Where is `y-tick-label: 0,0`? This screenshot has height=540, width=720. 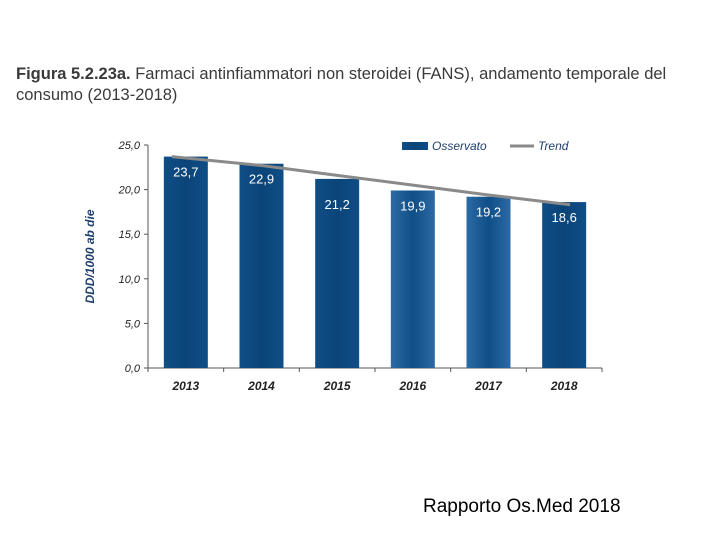 y-tick-label: 0,0 is located at coordinates (133, 369).